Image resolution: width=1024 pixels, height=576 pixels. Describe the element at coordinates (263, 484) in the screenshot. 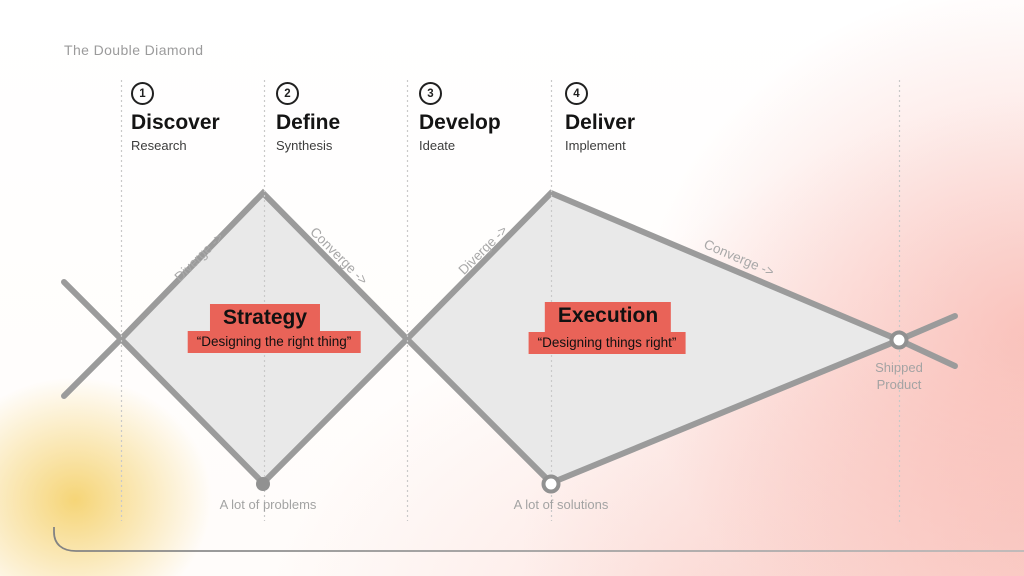

I see `problems-node-dot` at that location.